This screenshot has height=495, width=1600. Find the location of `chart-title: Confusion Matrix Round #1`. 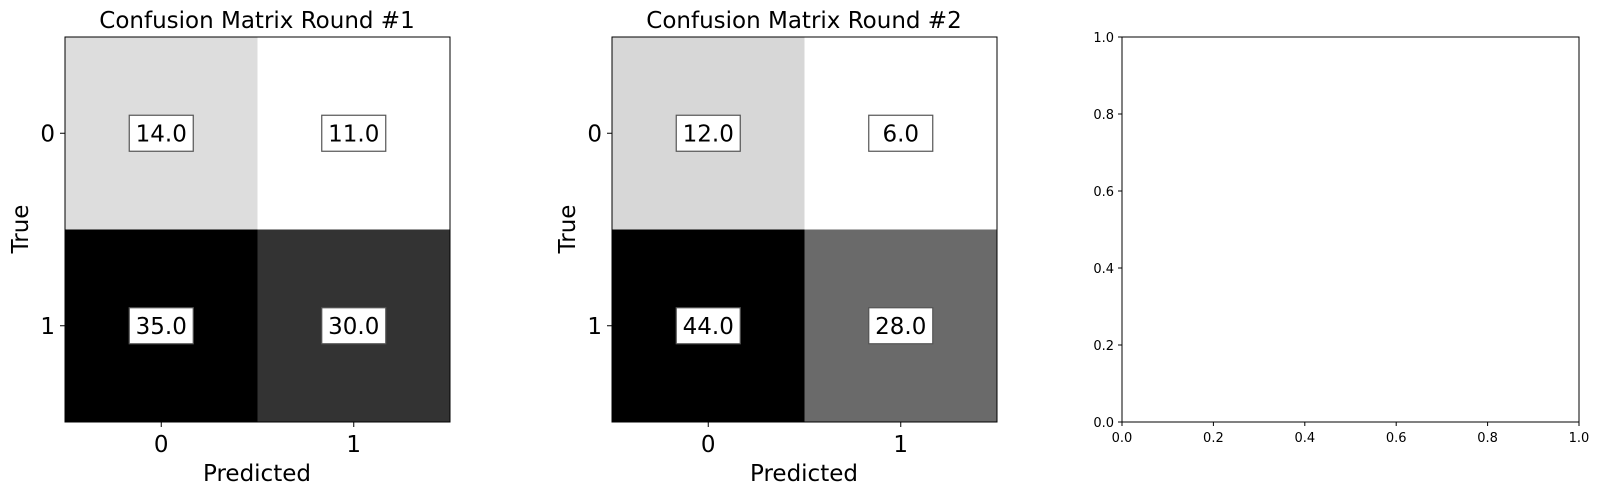

chart-title: Confusion Matrix Round #1 is located at coordinates (256, 21).